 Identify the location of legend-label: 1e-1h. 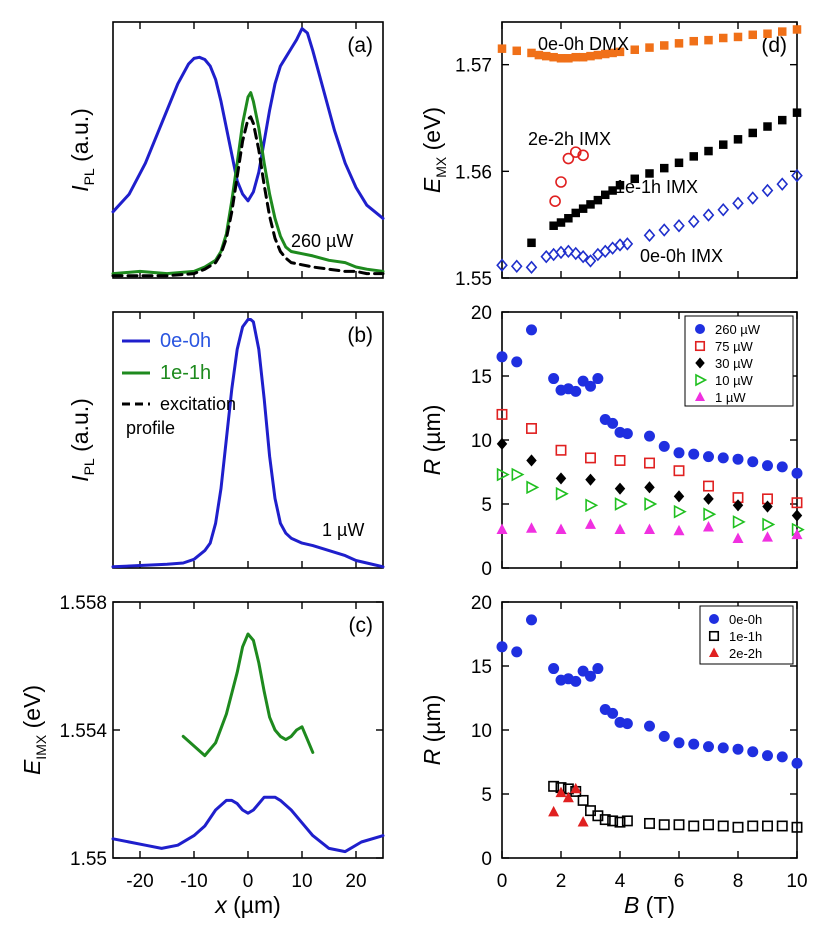
(745, 636).